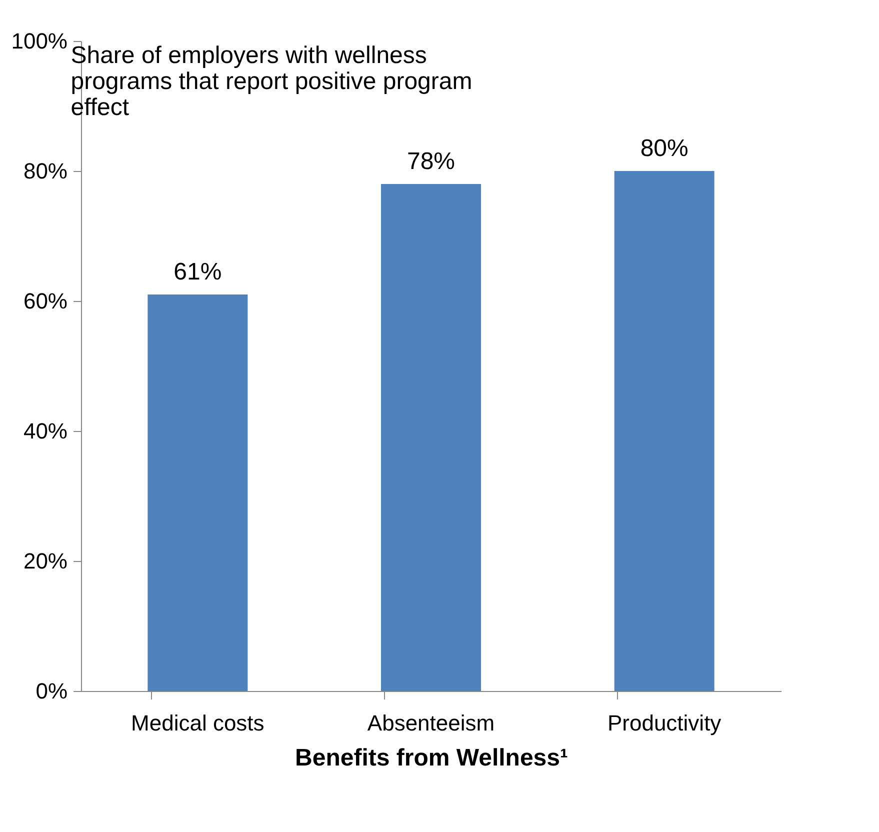  Describe the element at coordinates (198, 272) in the screenshot. I see `data-label: 61%` at that location.